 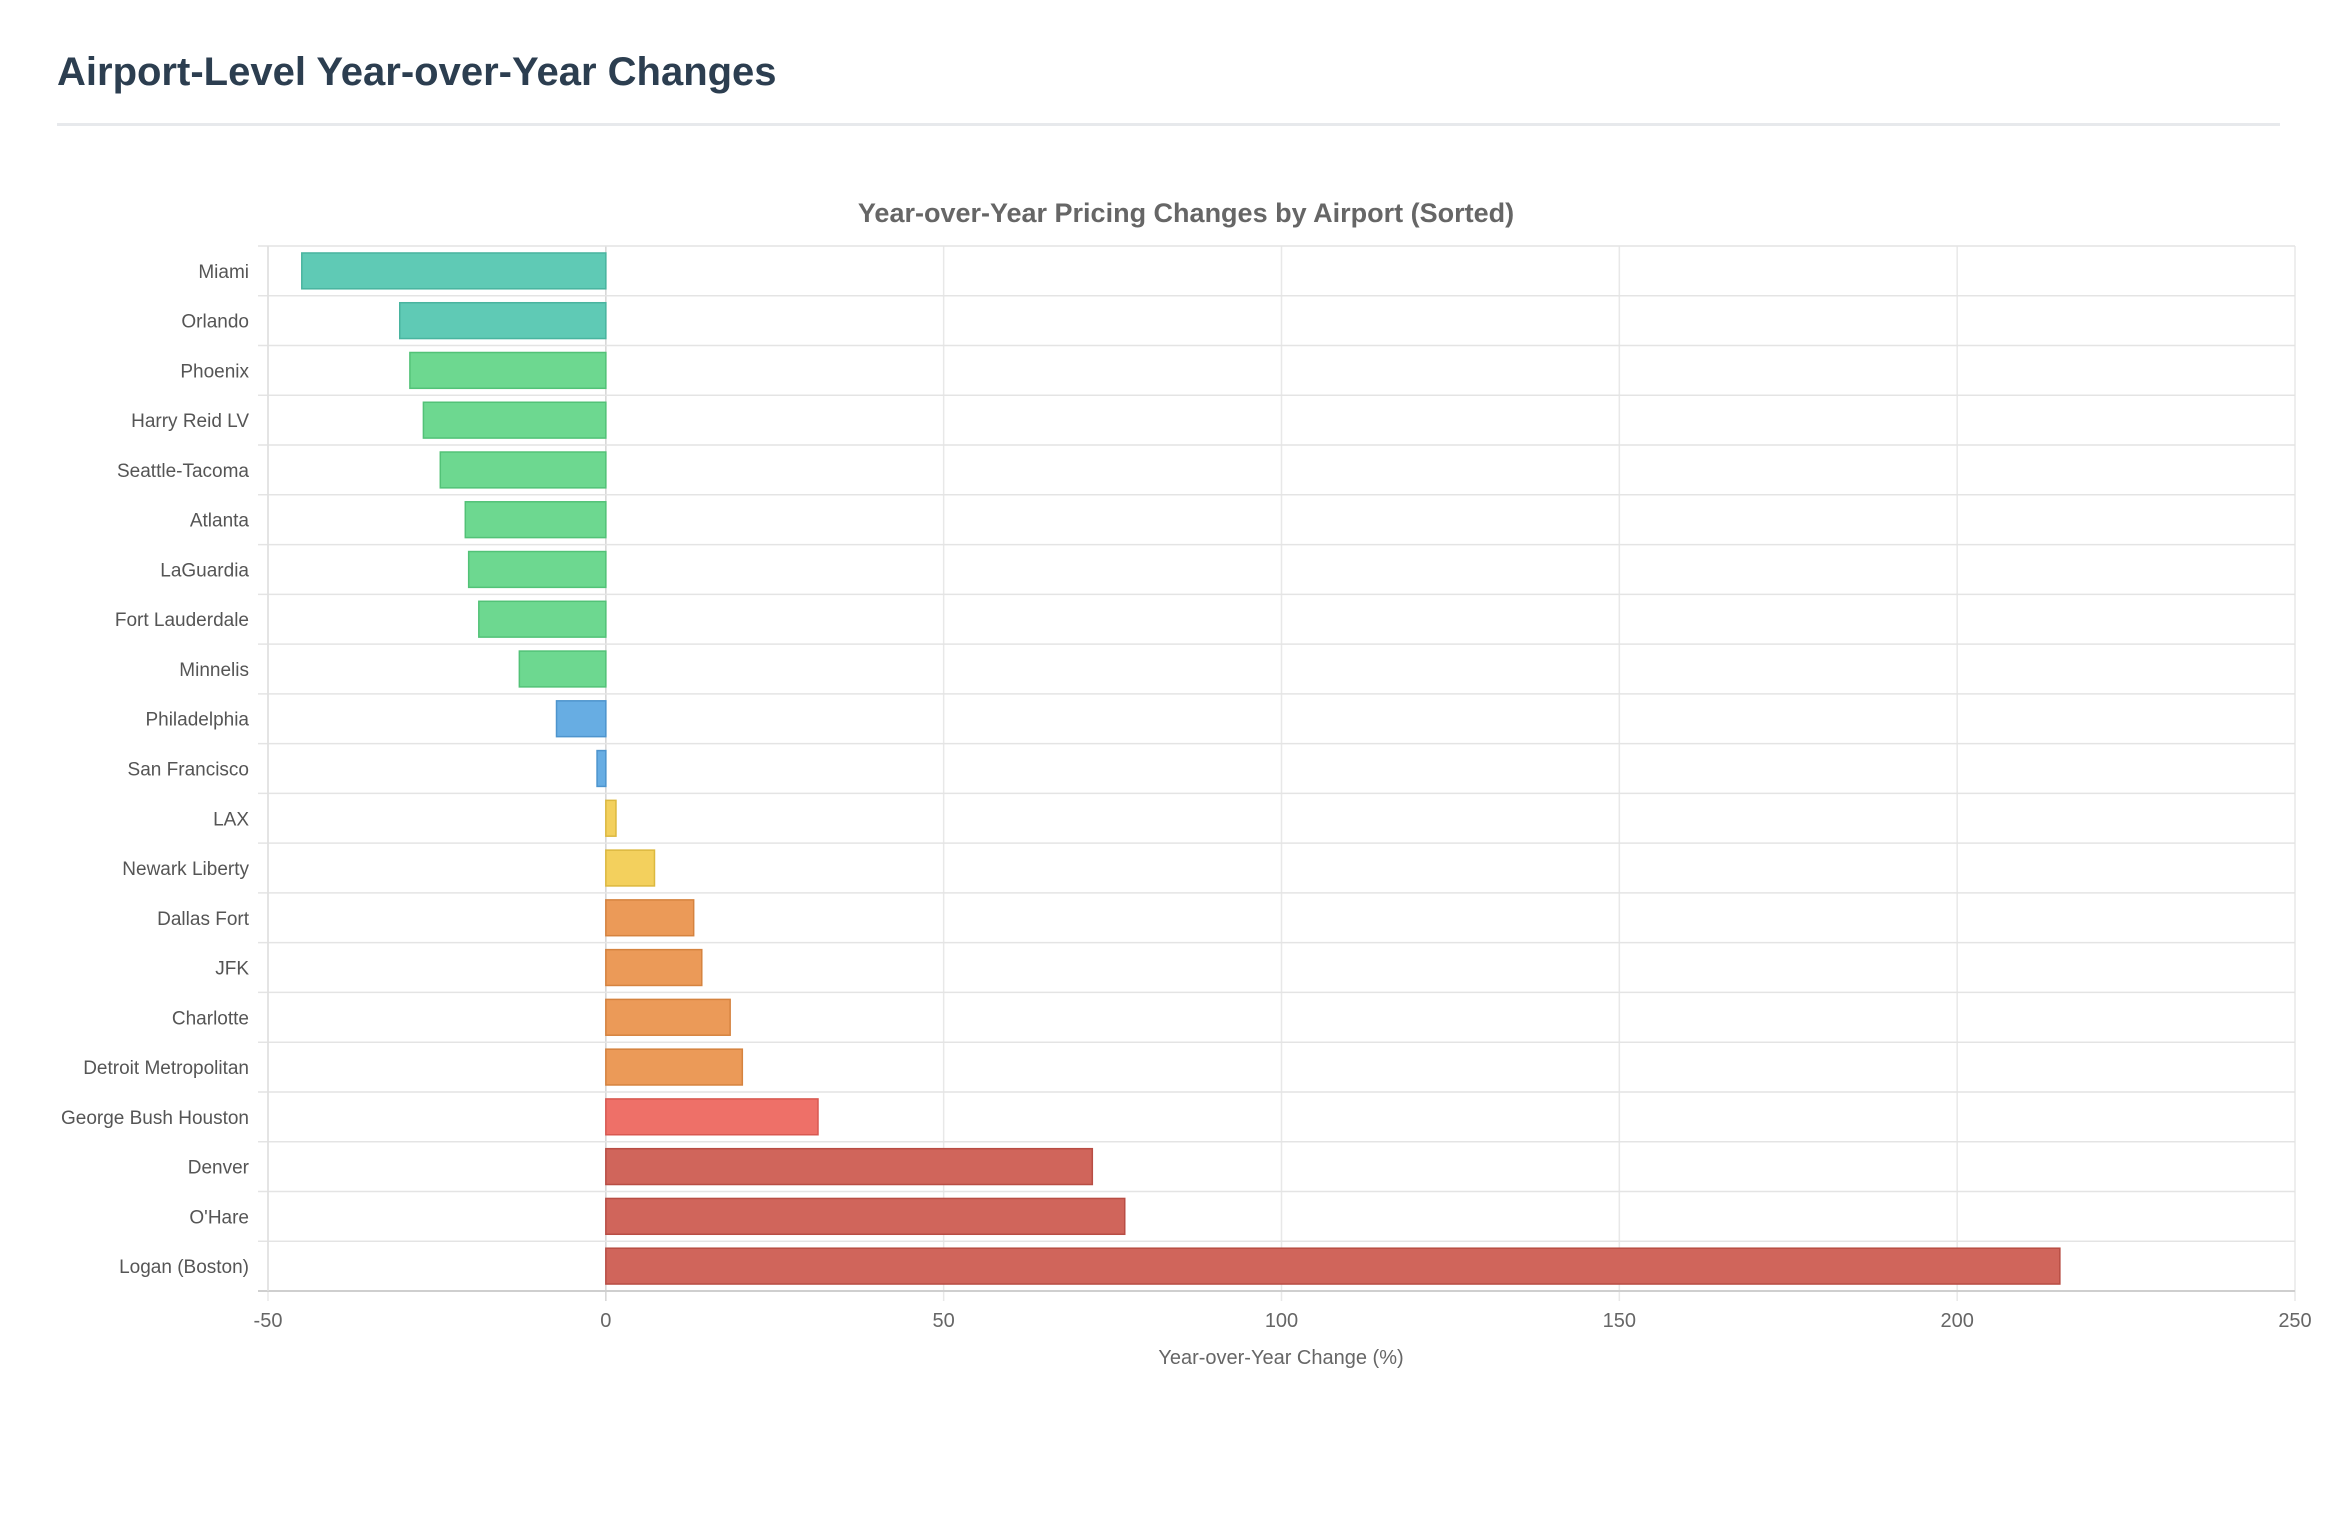 What do you see at coordinates (1619, 1321) in the screenshot?
I see `x-tick-label: 150` at bounding box center [1619, 1321].